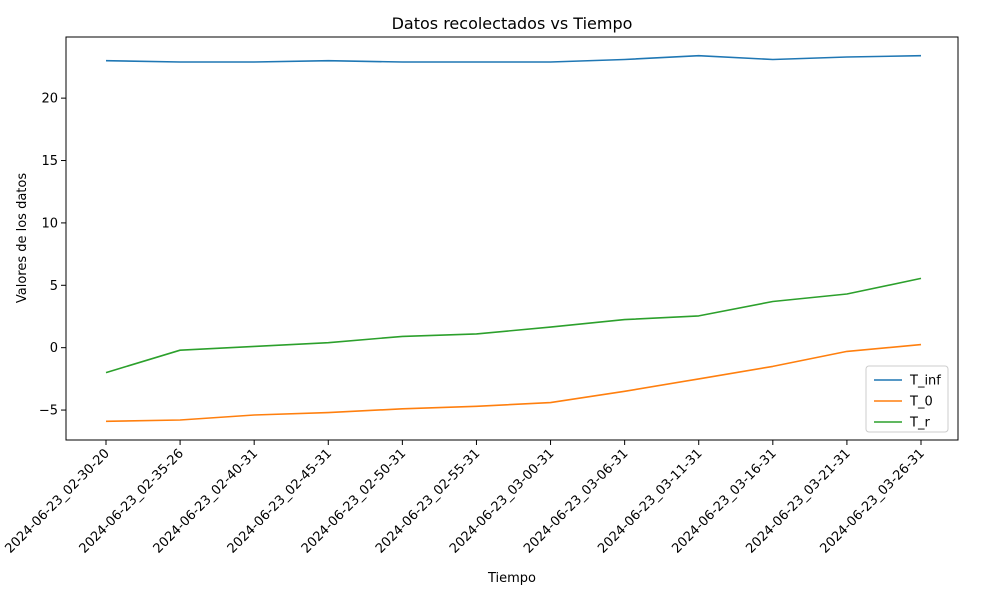 The width and height of the screenshot is (1000, 600). What do you see at coordinates (48, 411) in the screenshot?
I see `y-tick-label: −5` at bounding box center [48, 411].